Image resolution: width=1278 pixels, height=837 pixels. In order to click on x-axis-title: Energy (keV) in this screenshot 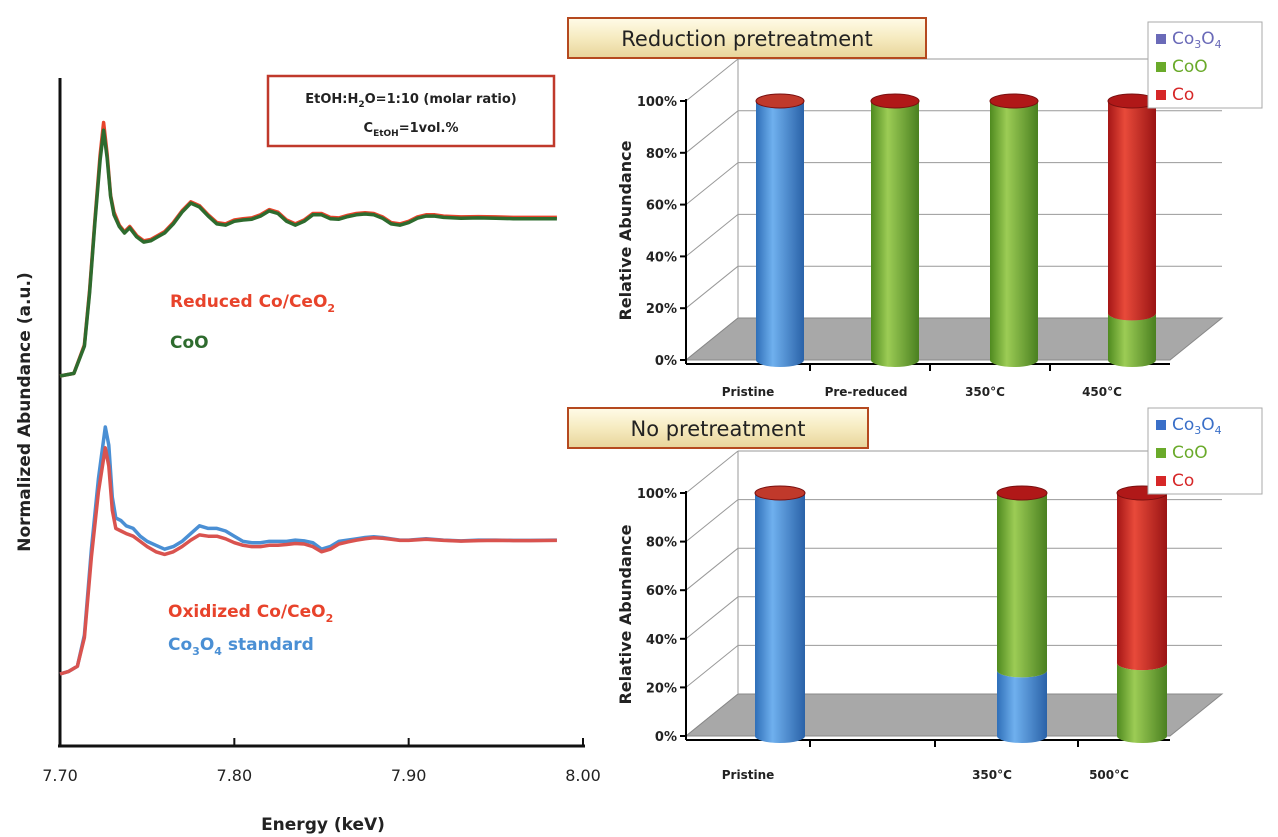, I will do `click(323, 825)`.